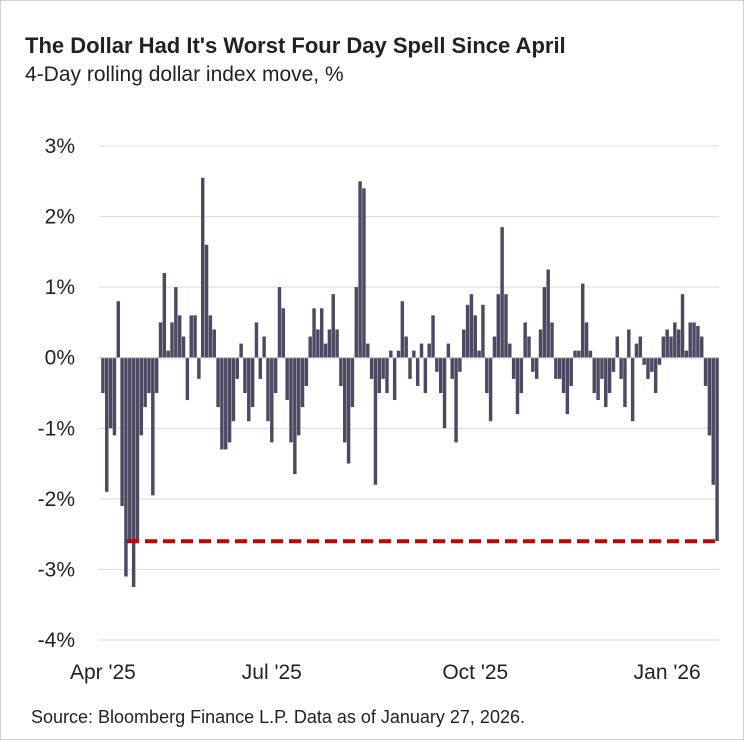 This screenshot has width=744, height=740. I want to click on y-tick-label: 0%, so click(60, 358).